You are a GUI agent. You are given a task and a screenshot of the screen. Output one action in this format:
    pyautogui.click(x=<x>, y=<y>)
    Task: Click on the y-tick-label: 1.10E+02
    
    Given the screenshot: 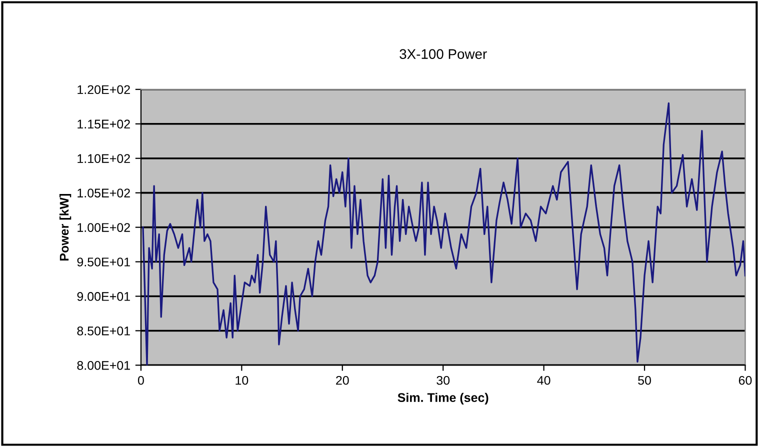 What is the action you would take?
    pyautogui.click(x=104, y=158)
    